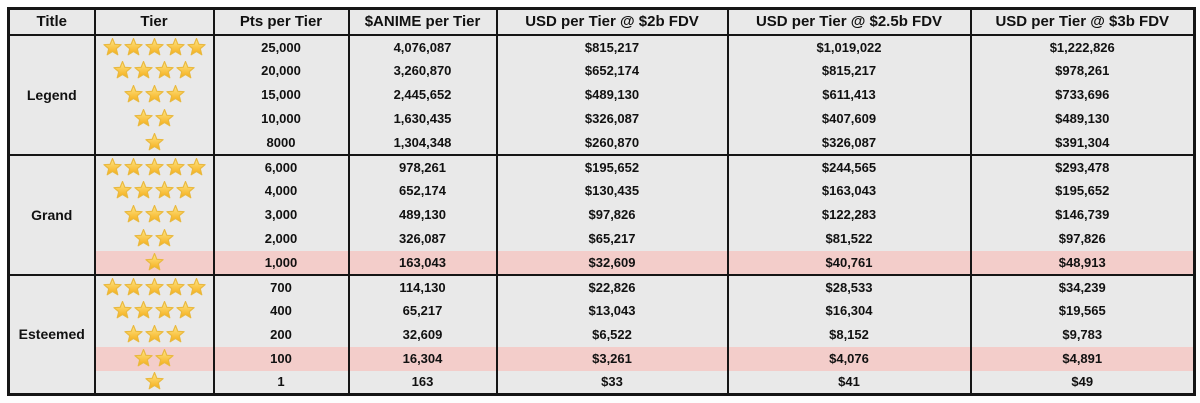  Describe the element at coordinates (281, 166) in the screenshot. I see `pts-cell: 6,000` at that location.